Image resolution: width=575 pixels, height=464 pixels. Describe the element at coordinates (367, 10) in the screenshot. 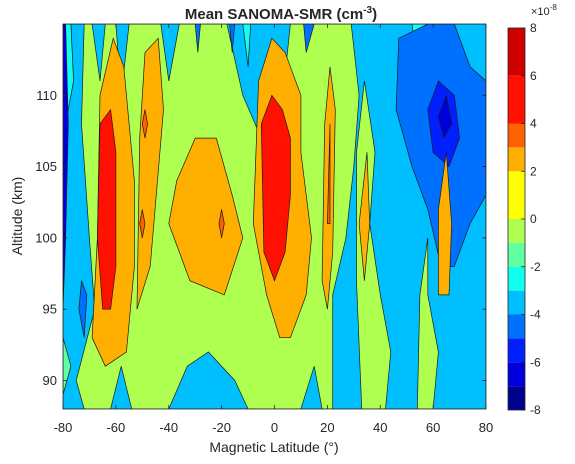

I see `chart-title-superscript: -3` at that location.